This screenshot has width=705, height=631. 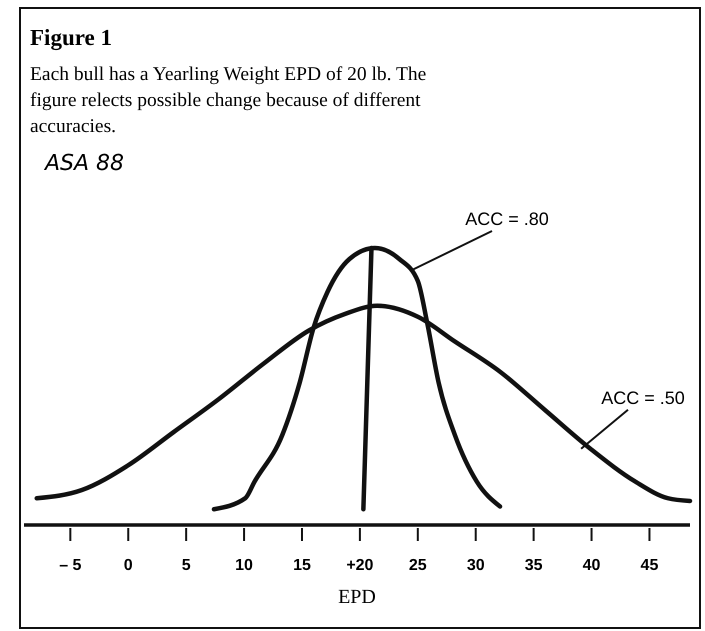 I want to click on annotation: ACC = .50, so click(x=643, y=398).